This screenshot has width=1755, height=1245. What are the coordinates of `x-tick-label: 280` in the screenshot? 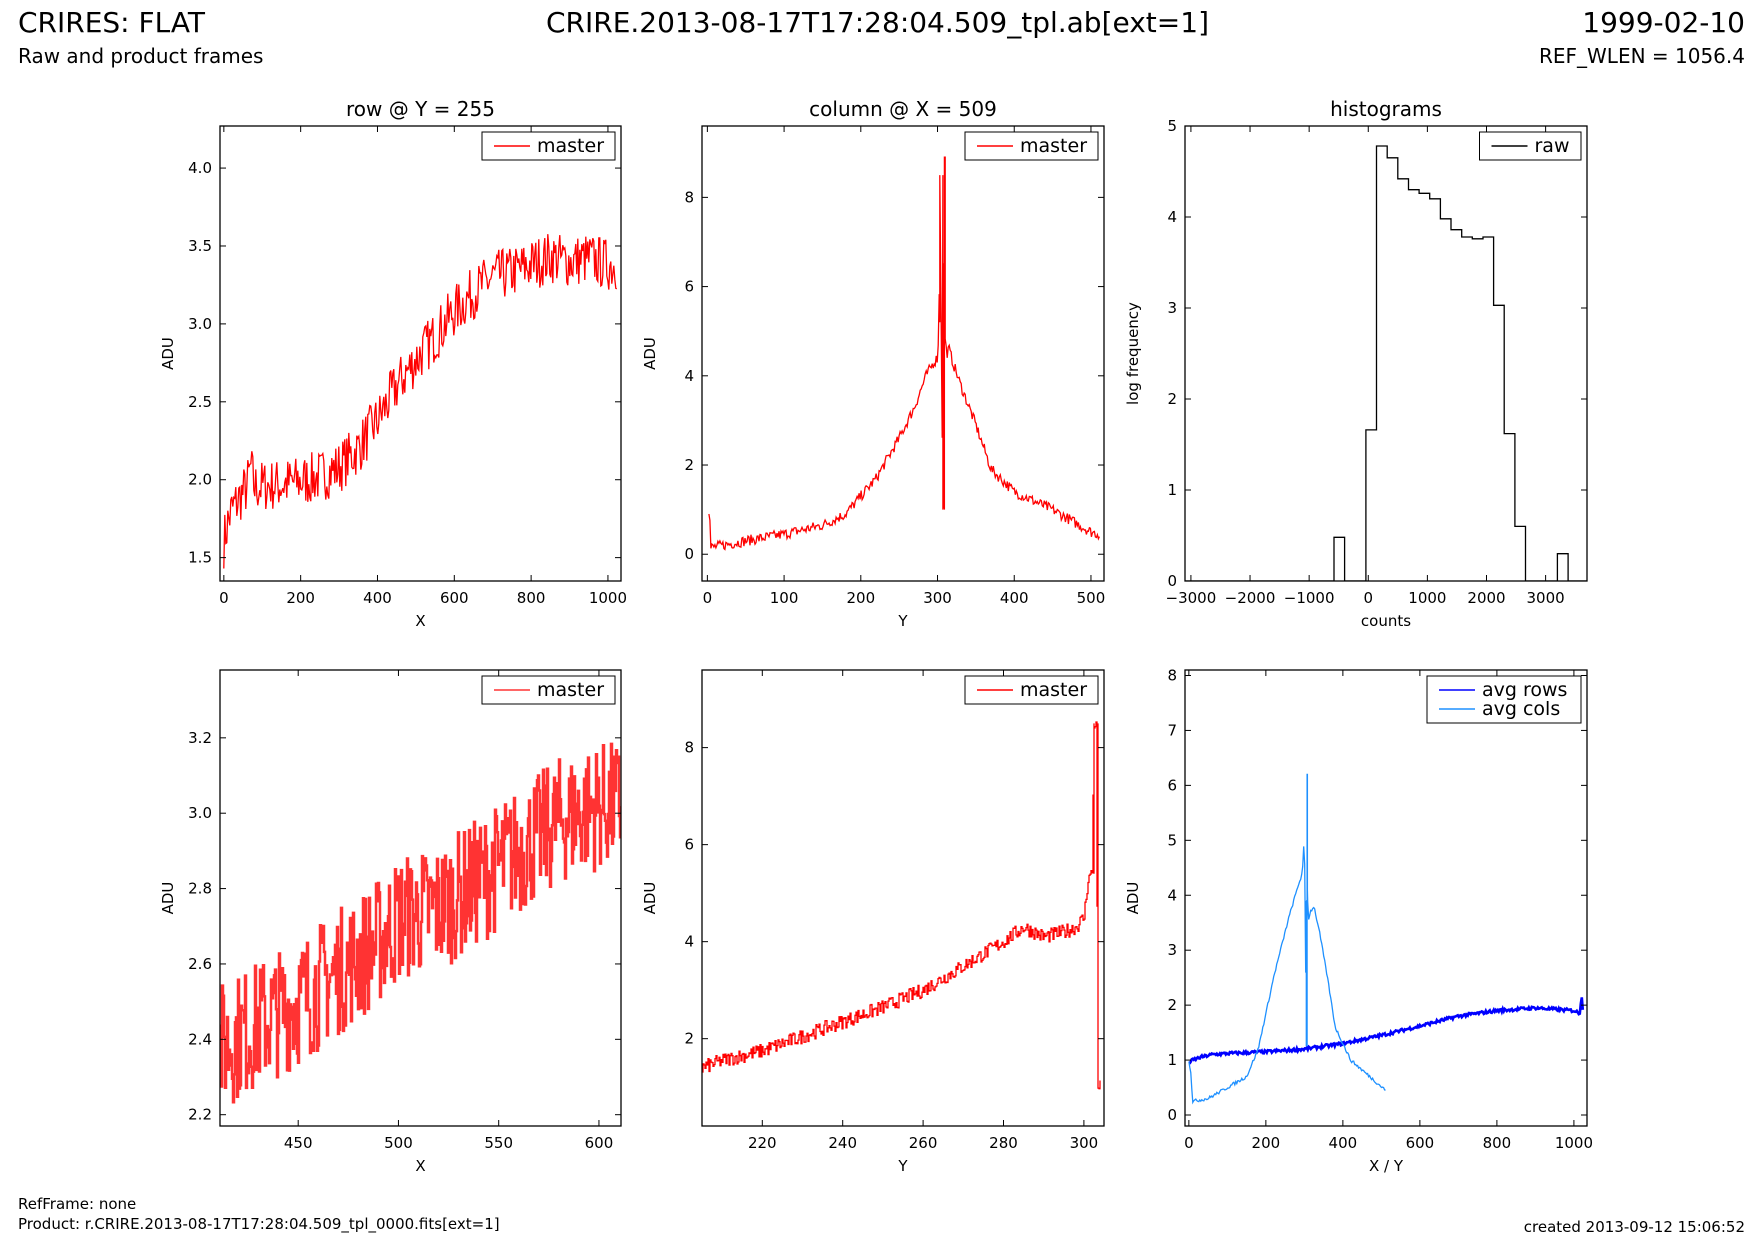 It's located at (1003, 1143).